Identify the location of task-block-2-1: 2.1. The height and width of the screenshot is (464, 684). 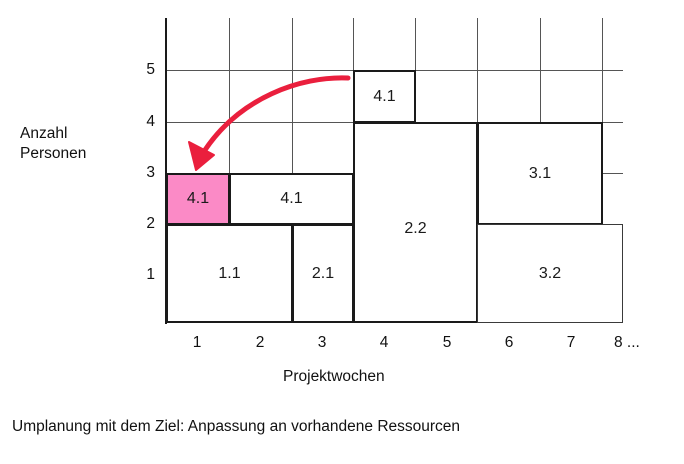
(323, 273).